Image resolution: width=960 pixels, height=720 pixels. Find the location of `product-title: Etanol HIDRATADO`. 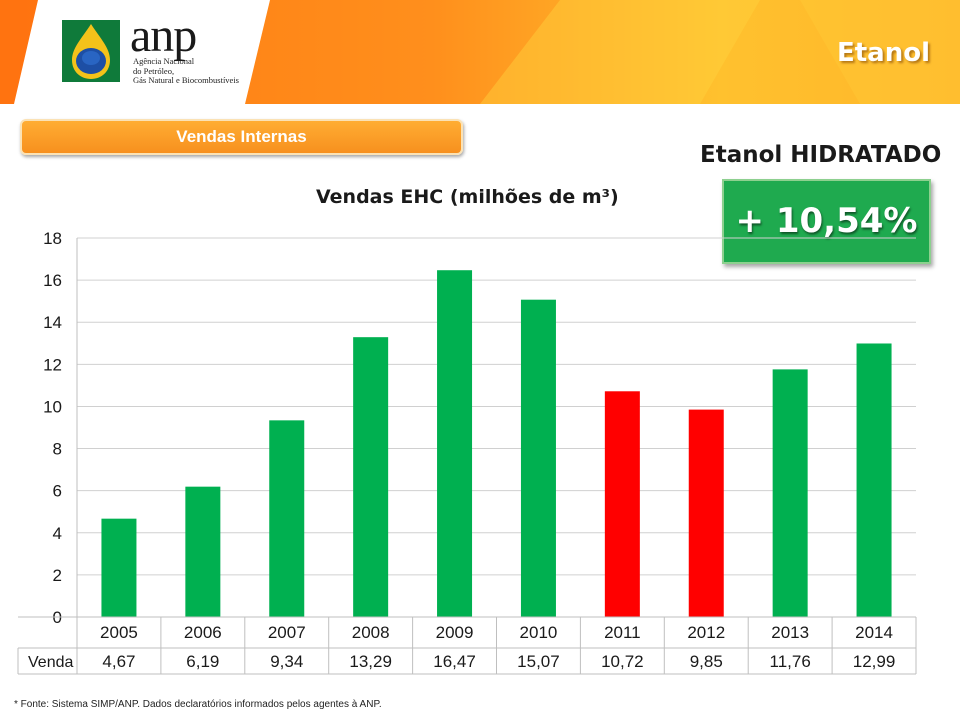

product-title: Etanol HIDRATADO is located at coordinates (821, 155).